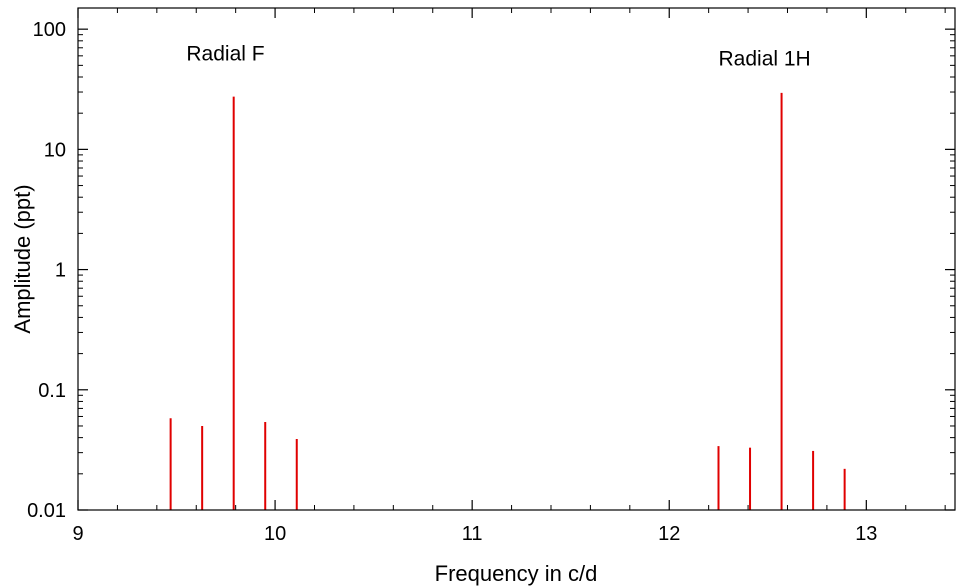  Describe the element at coordinates (52, 391) in the screenshot. I see `y-tick-label: 0.1` at that location.